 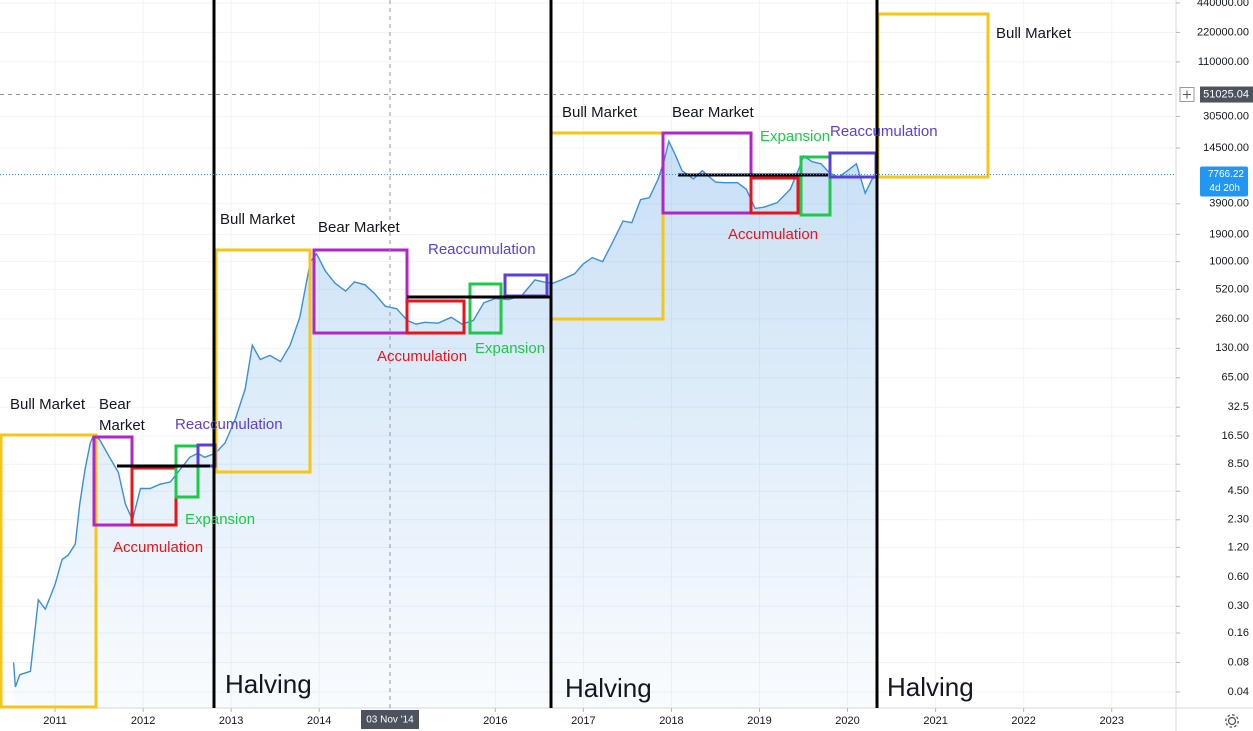 I want to click on y-tick-label: 4.50, so click(x=1238, y=491).